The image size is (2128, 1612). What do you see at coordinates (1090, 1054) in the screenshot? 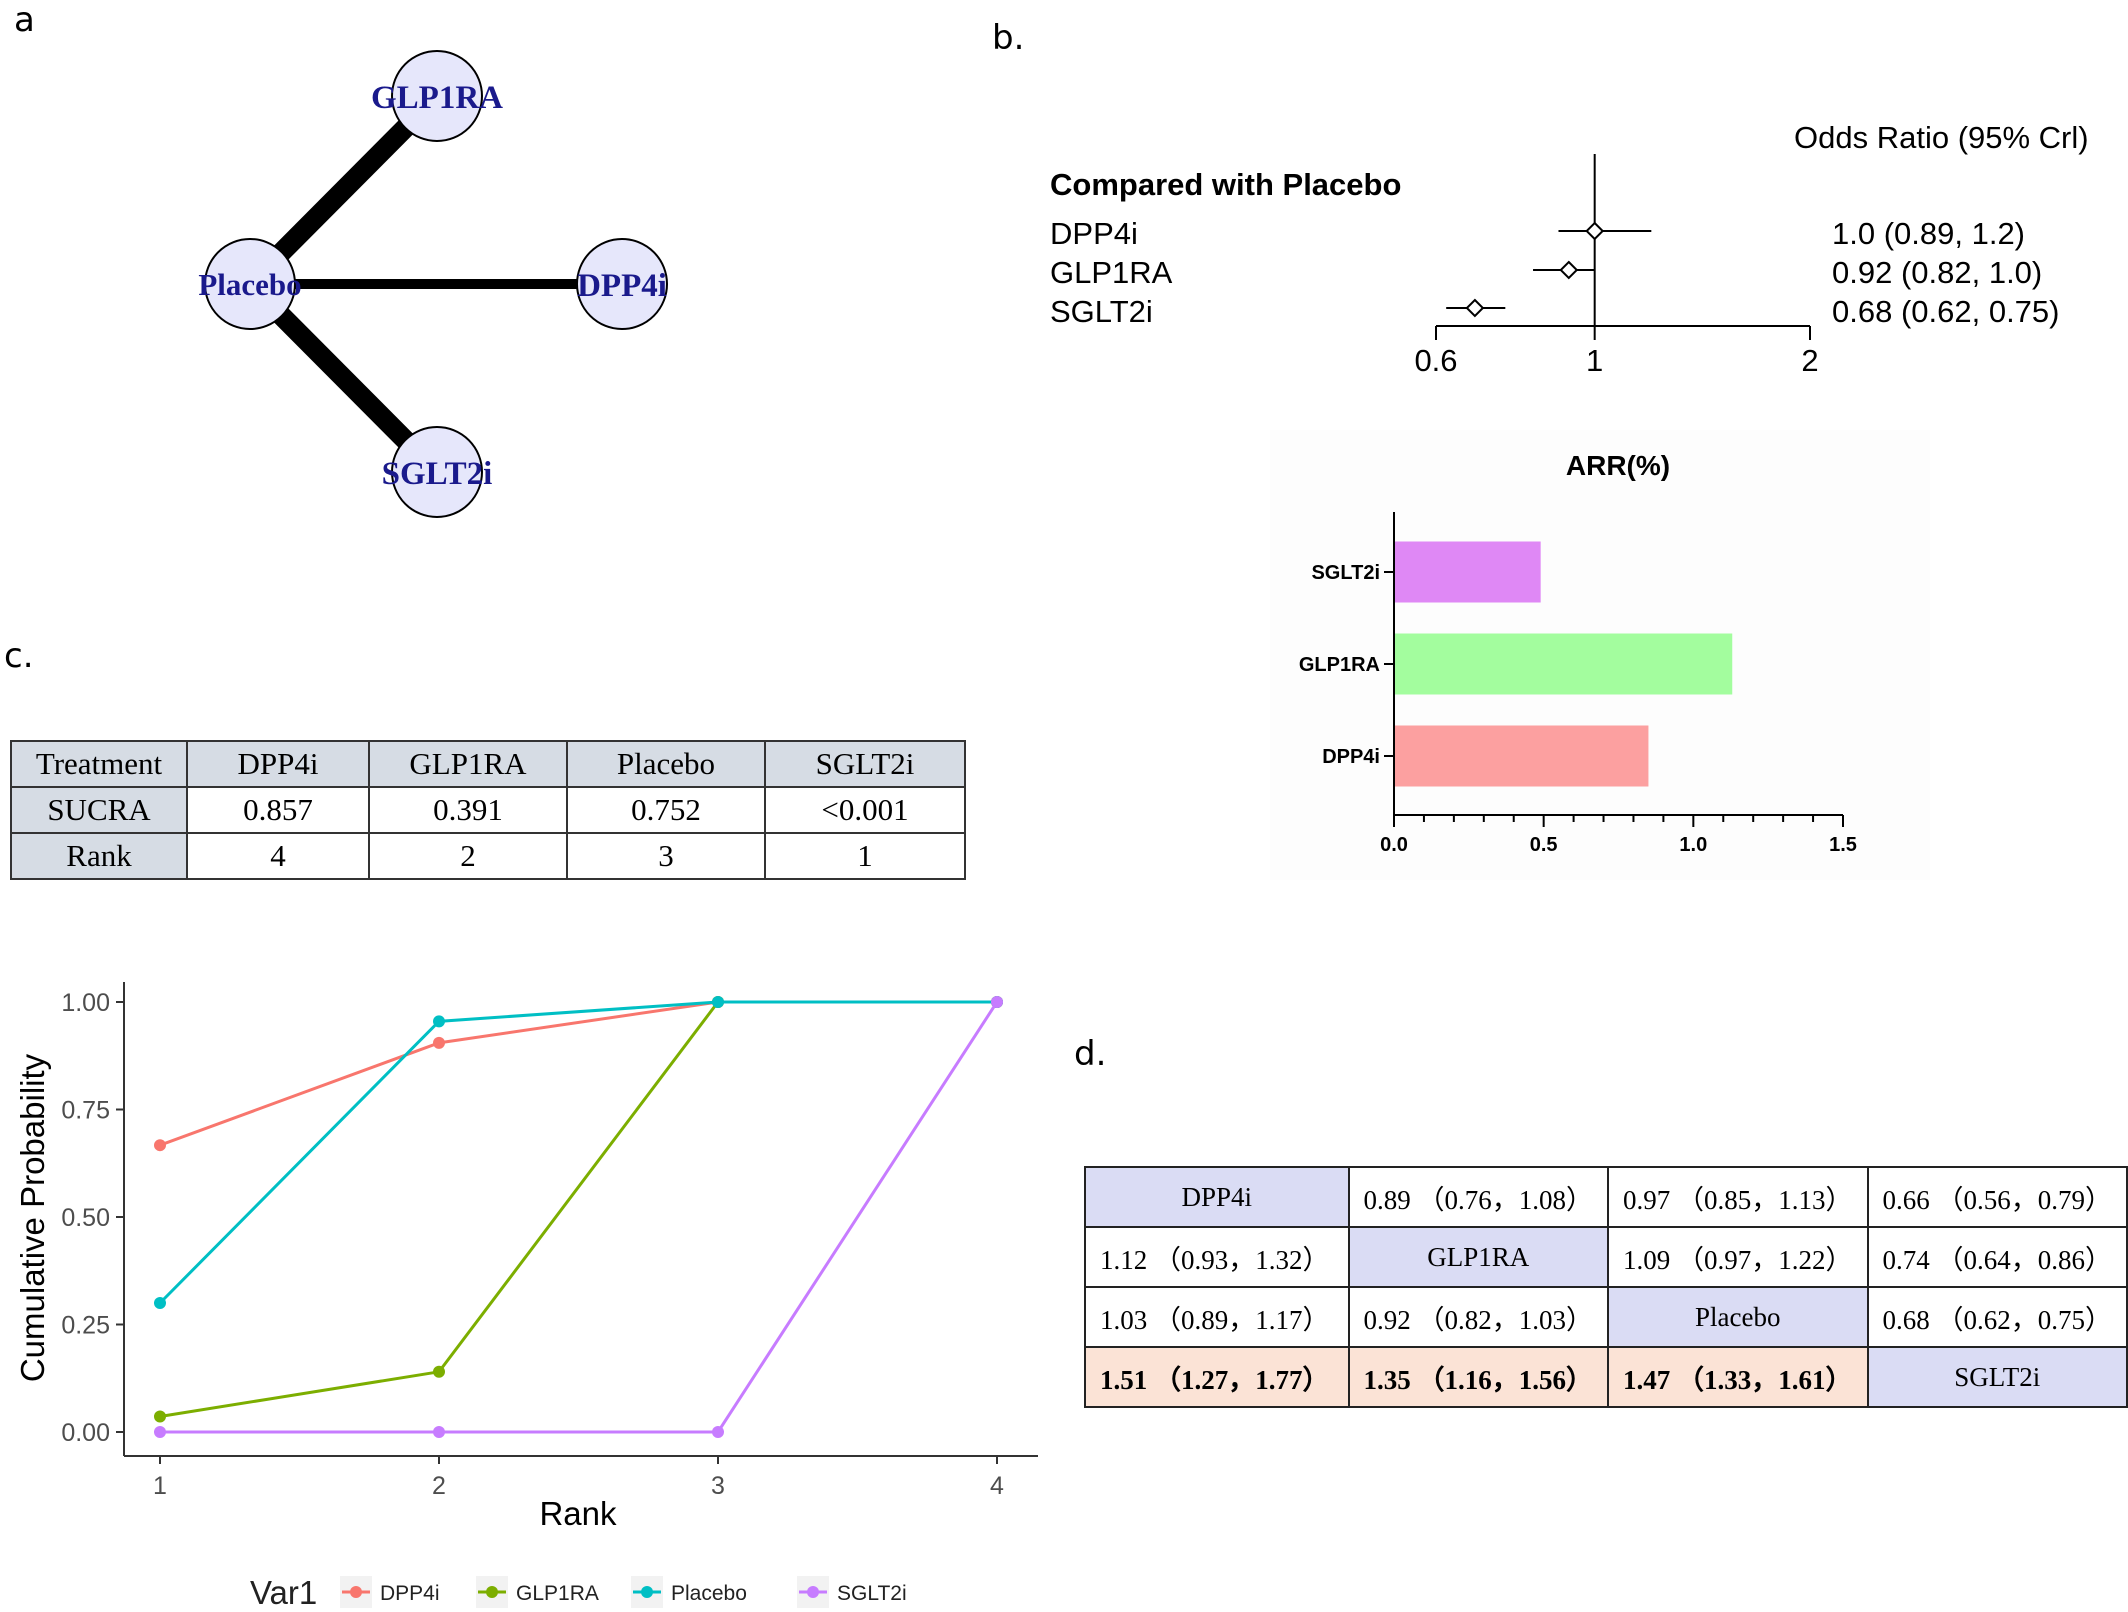
I see `panel-d-label: d.` at bounding box center [1090, 1054].